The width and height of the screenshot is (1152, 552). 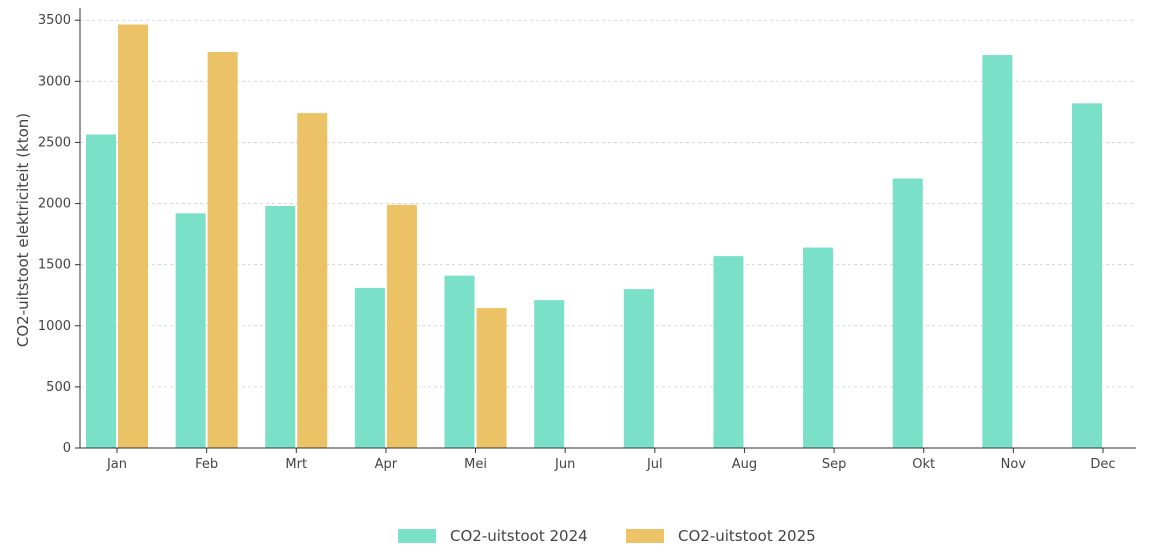 I want to click on y-tick-label: 2500, so click(x=54, y=142).